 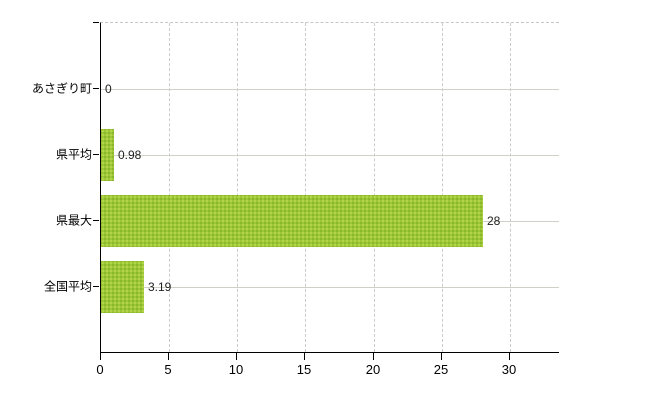 I want to click on x-axis-tick-marks, so click(x=329, y=357).